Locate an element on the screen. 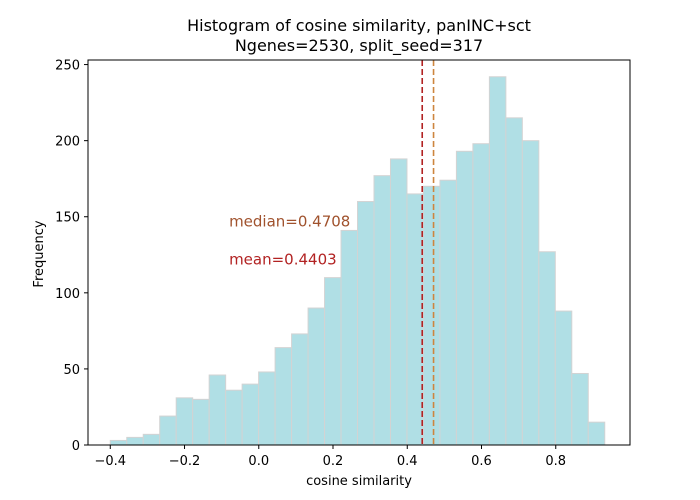  x-tick-label: 0.2 is located at coordinates (333, 461).